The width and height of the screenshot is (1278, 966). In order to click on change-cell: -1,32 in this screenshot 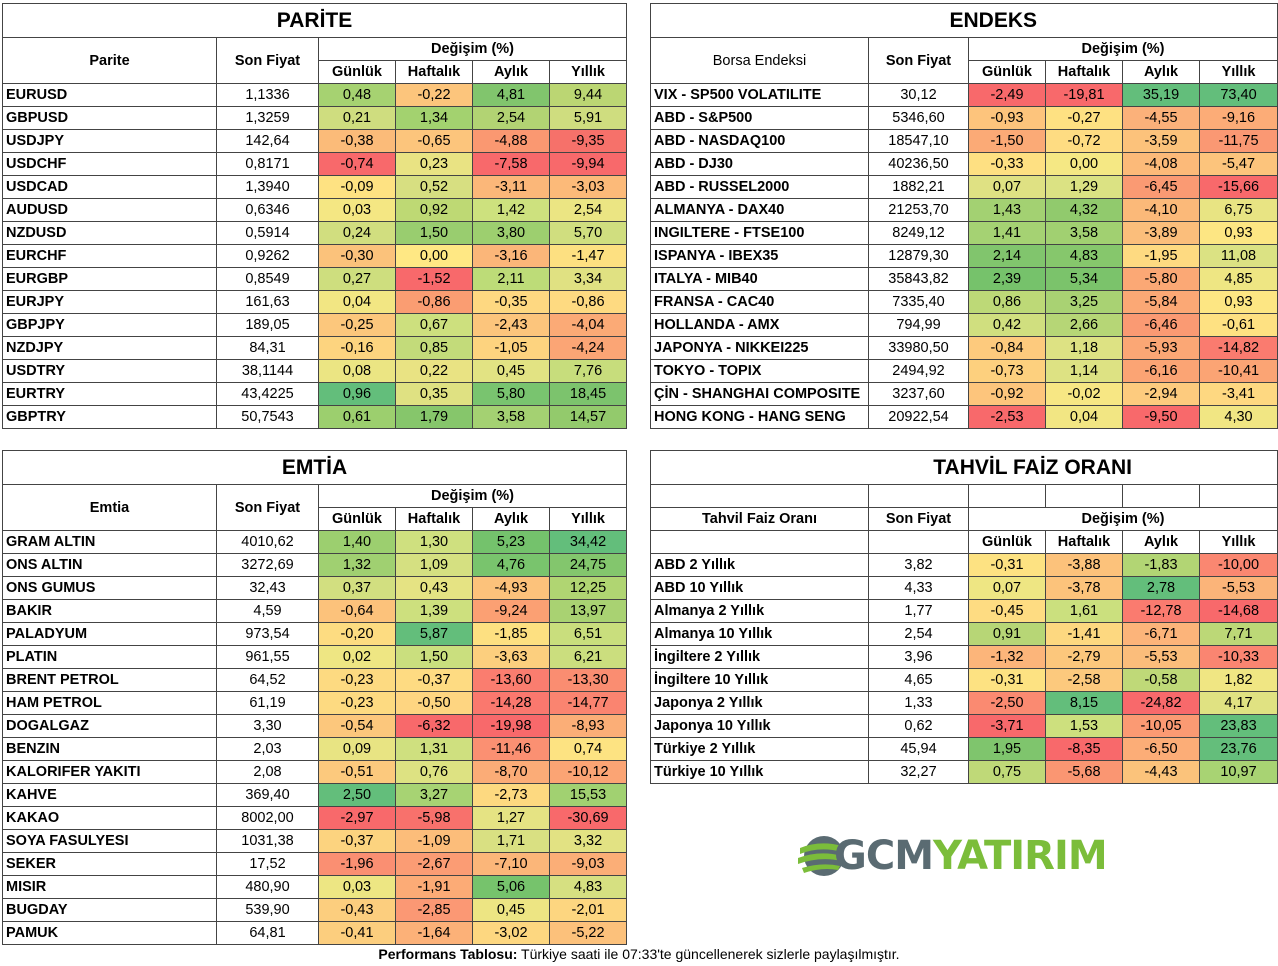, I will do `click(1007, 657)`.